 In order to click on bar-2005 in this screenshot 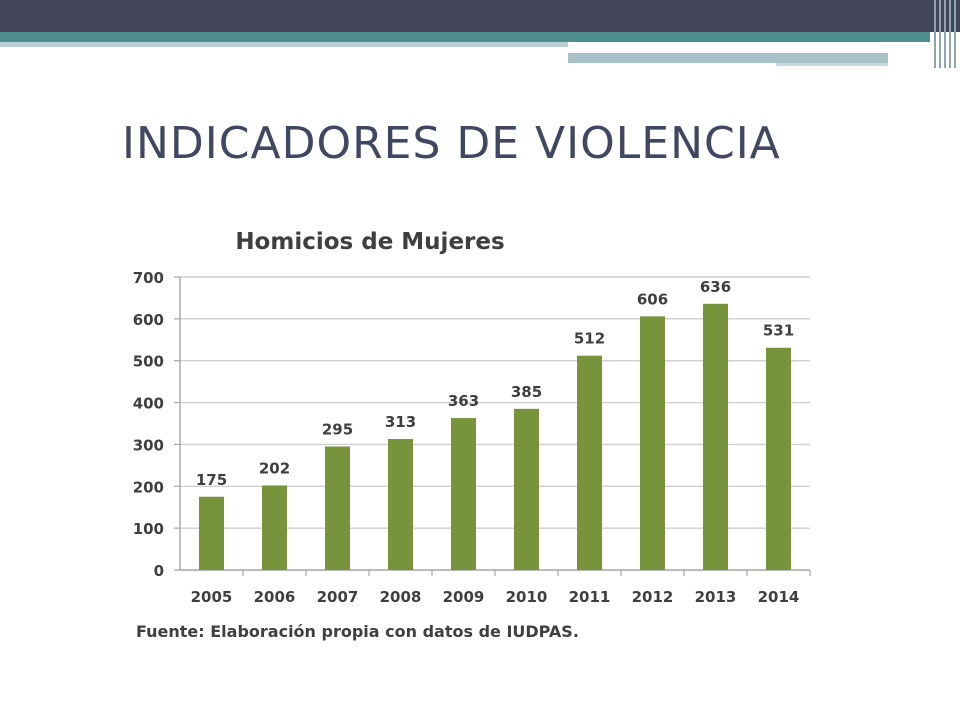, I will do `click(211, 533)`.